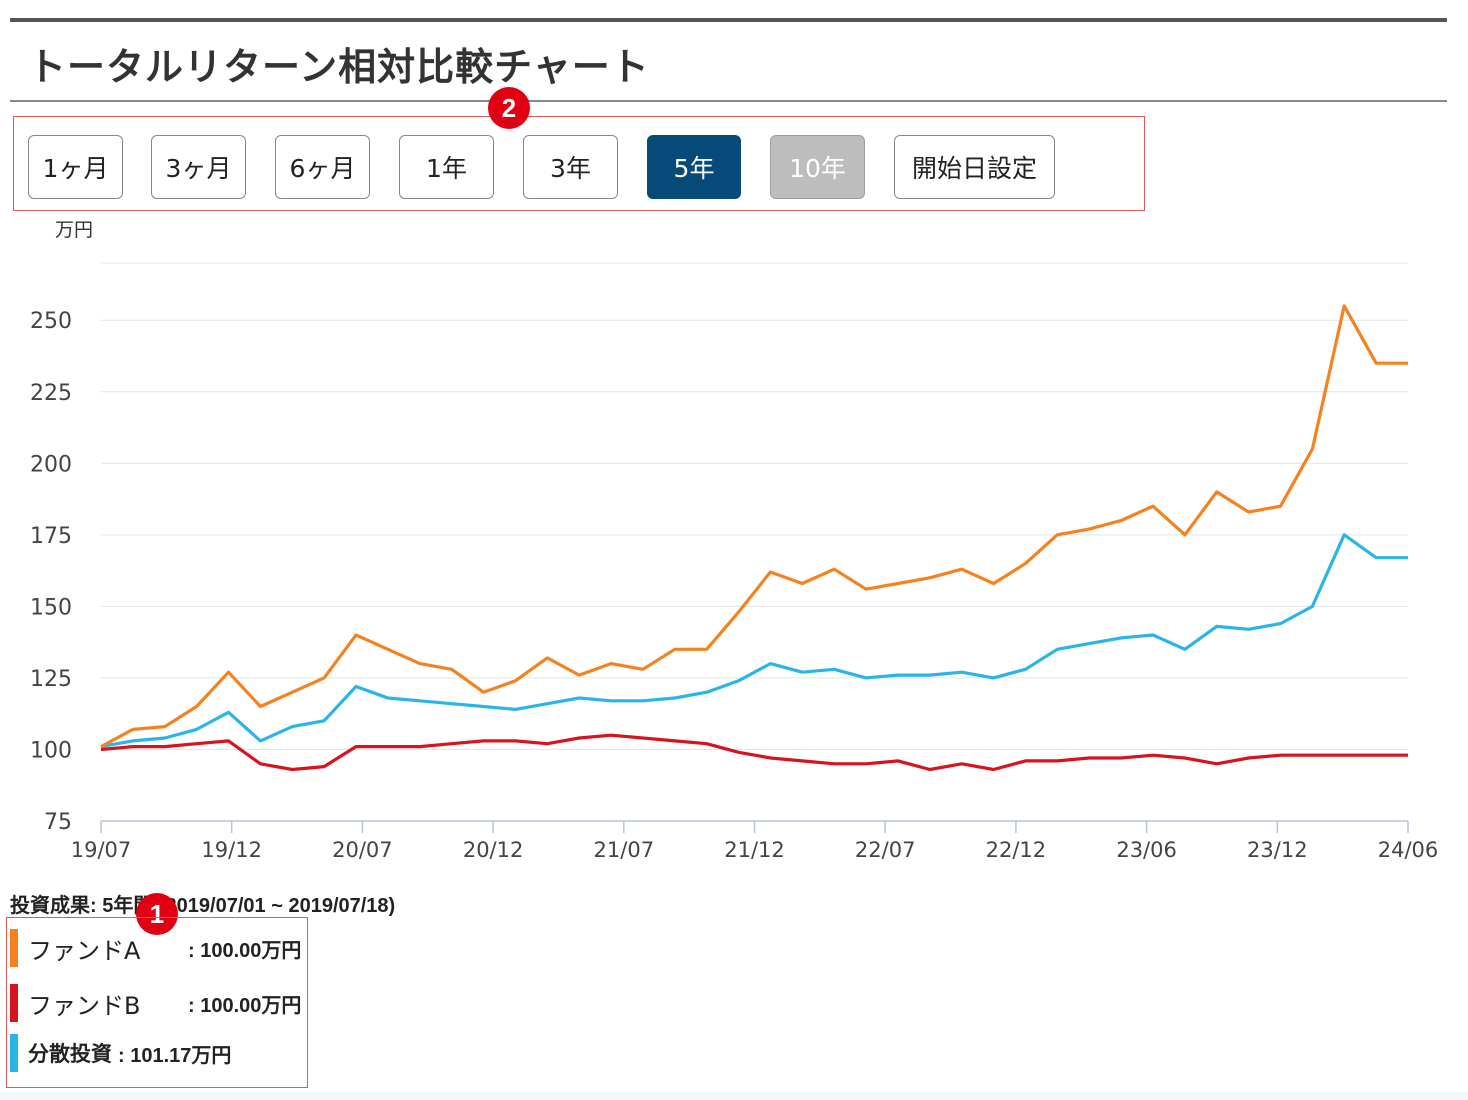 This screenshot has width=1468, height=1100. I want to click on legend-value: : 101.17万円, so click(175, 1055).